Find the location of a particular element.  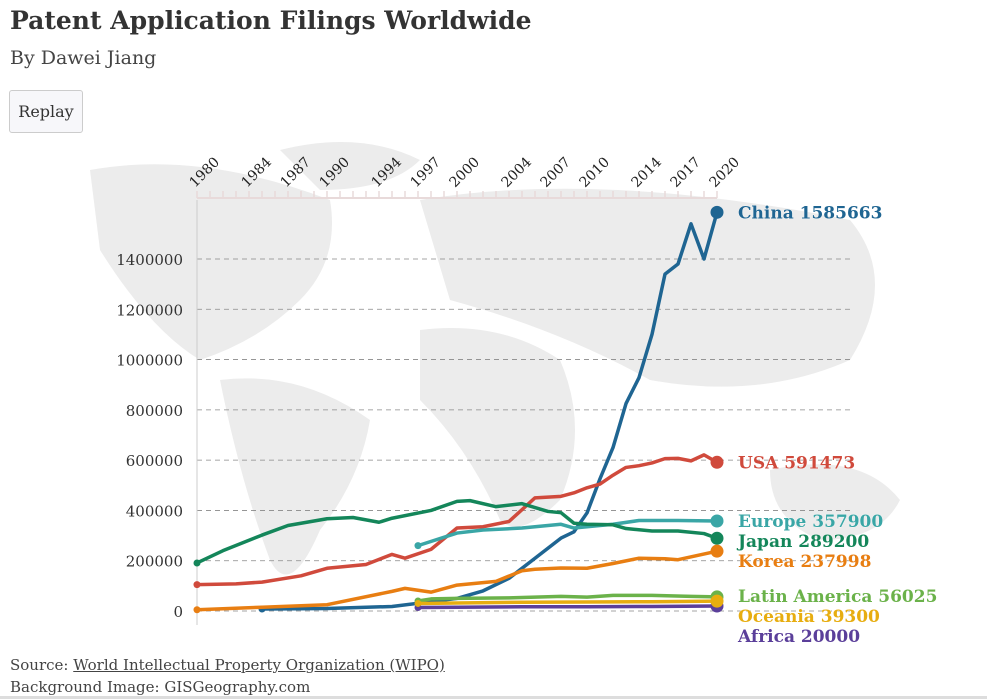

series-label: Japan 289200 is located at coordinates (802, 542).